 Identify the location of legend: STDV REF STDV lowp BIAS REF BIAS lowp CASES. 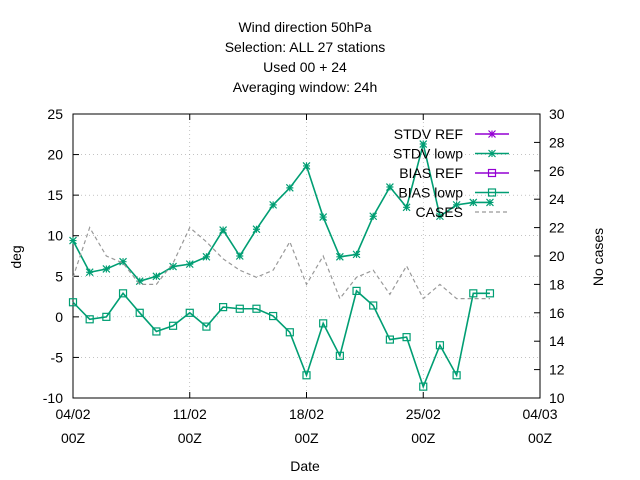
(451, 173).